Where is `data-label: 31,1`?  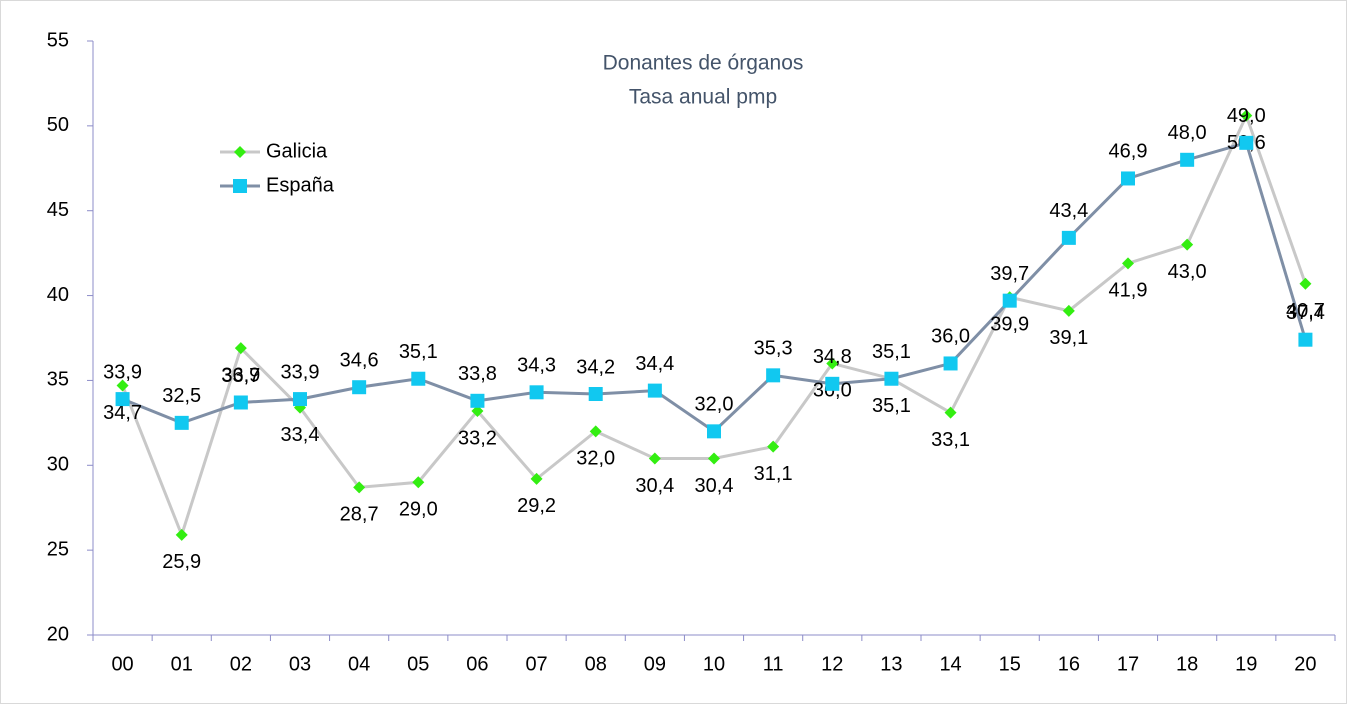 data-label: 31,1 is located at coordinates (773, 474).